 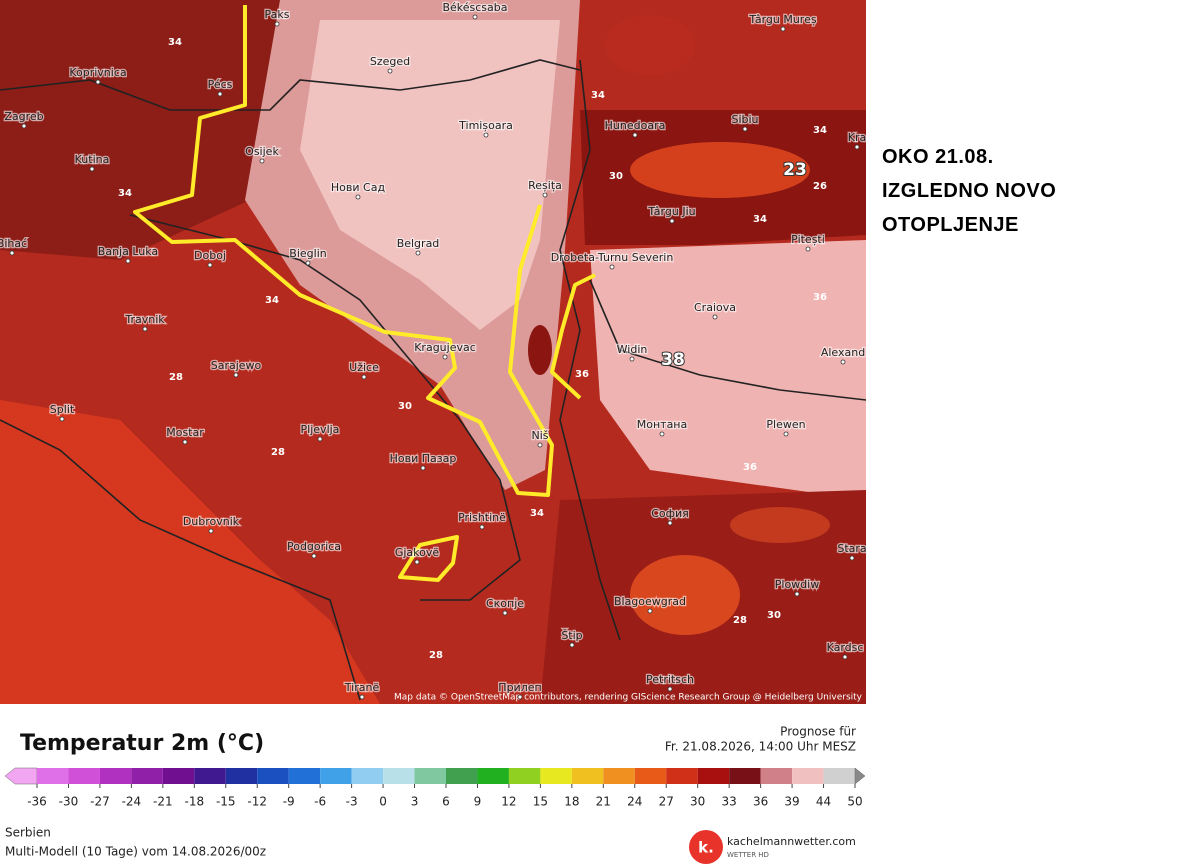 What do you see at coordinates (352, 802) in the screenshot?
I see `colorbar-tick-label: -3` at bounding box center [352, 802].